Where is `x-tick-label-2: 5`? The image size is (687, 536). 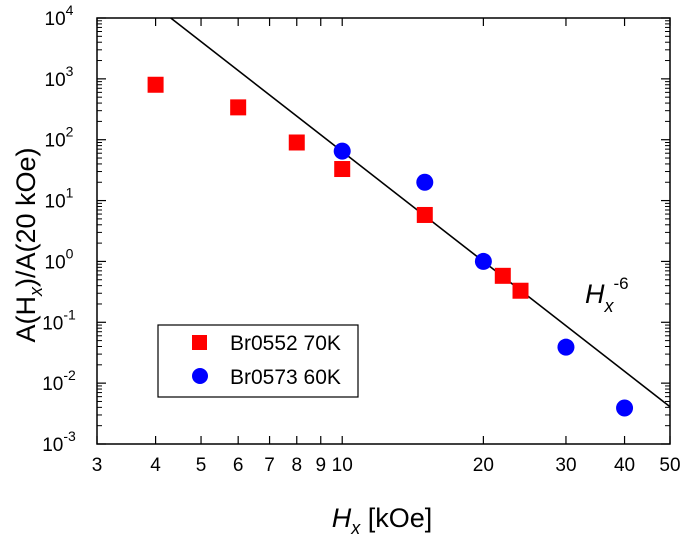 x-tick-label-2: 5 is located at coordinates (201, 465).